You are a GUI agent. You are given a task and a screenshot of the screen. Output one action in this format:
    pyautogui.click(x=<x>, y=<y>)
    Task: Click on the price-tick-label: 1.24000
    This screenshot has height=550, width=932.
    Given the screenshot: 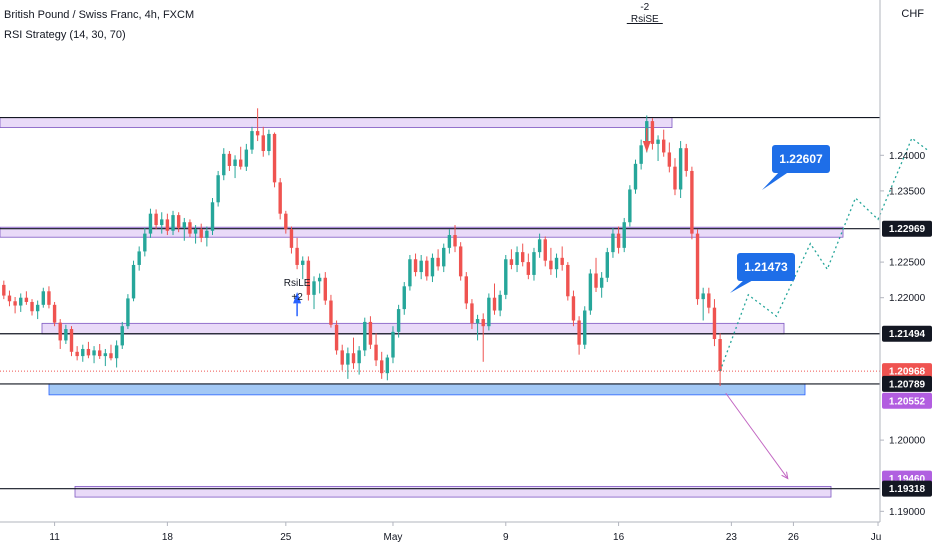 What is the action you would take?
    pyautogui.click(x=907, y=156)
    